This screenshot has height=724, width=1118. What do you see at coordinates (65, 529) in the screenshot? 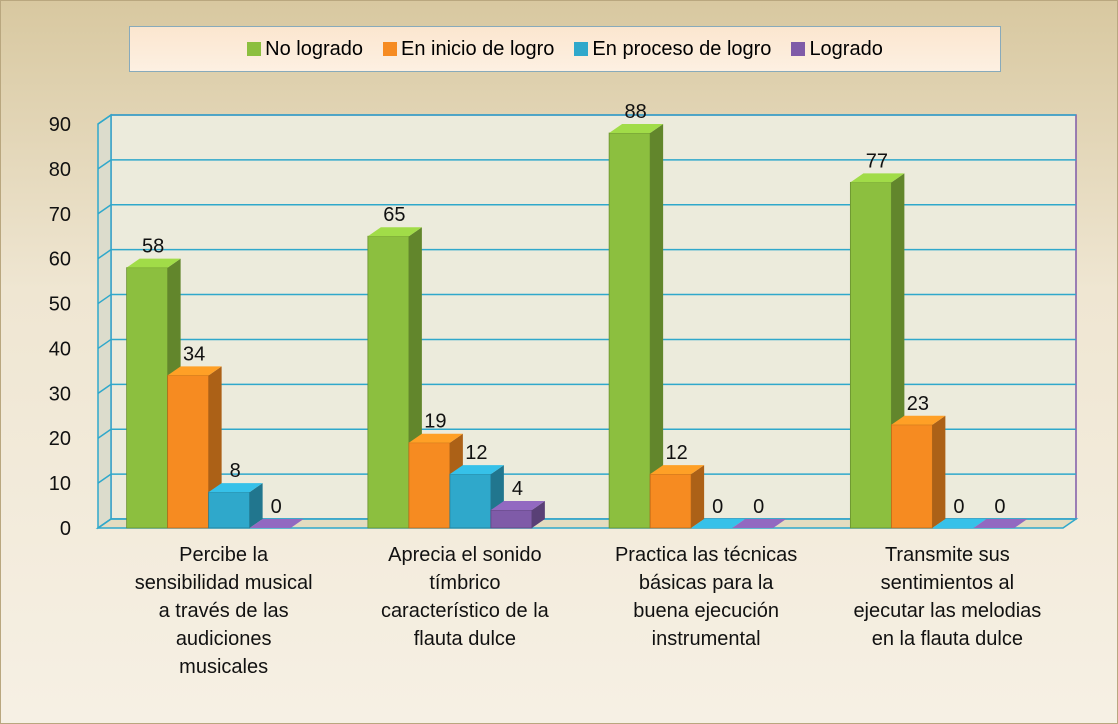
I see `y-tick-label: 0` at bounding box center [65, 529].